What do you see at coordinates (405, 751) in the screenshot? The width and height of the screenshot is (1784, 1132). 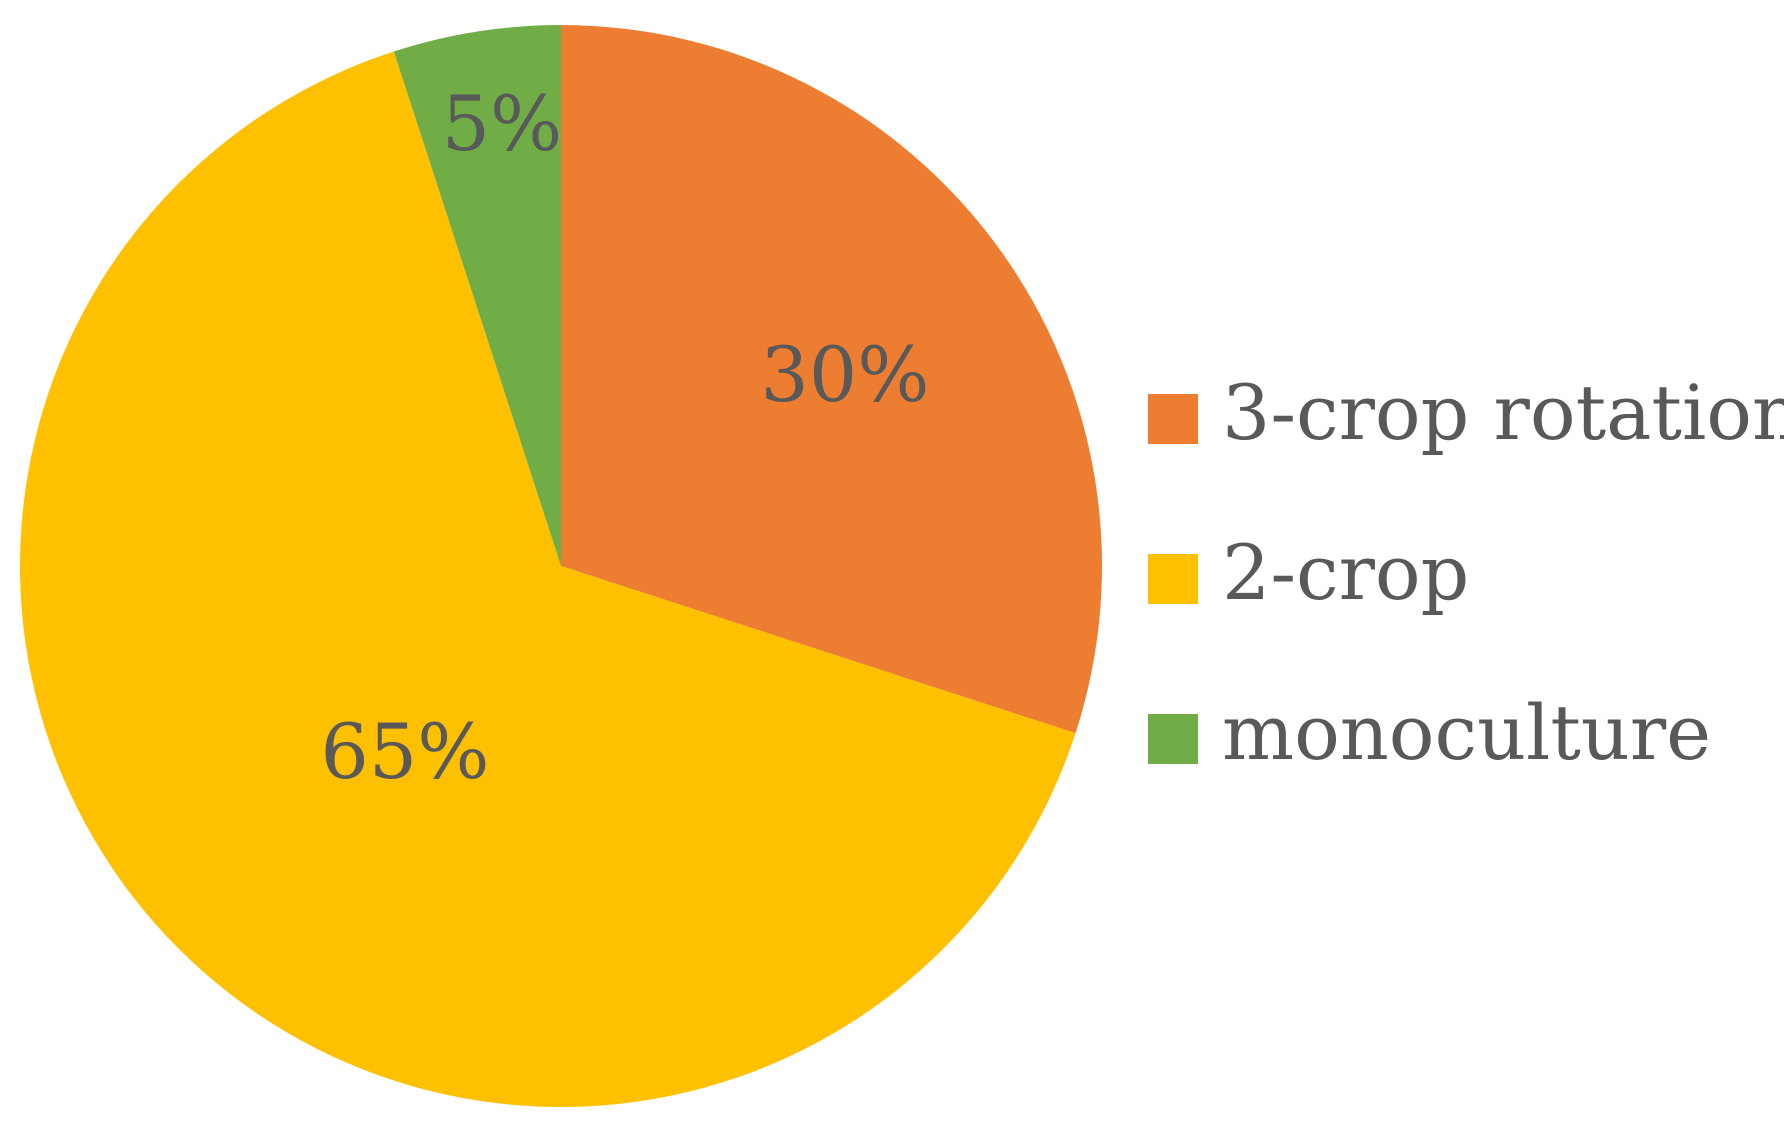 I see `data-label-2-crop: 65%` at bounding box center [405, 751].